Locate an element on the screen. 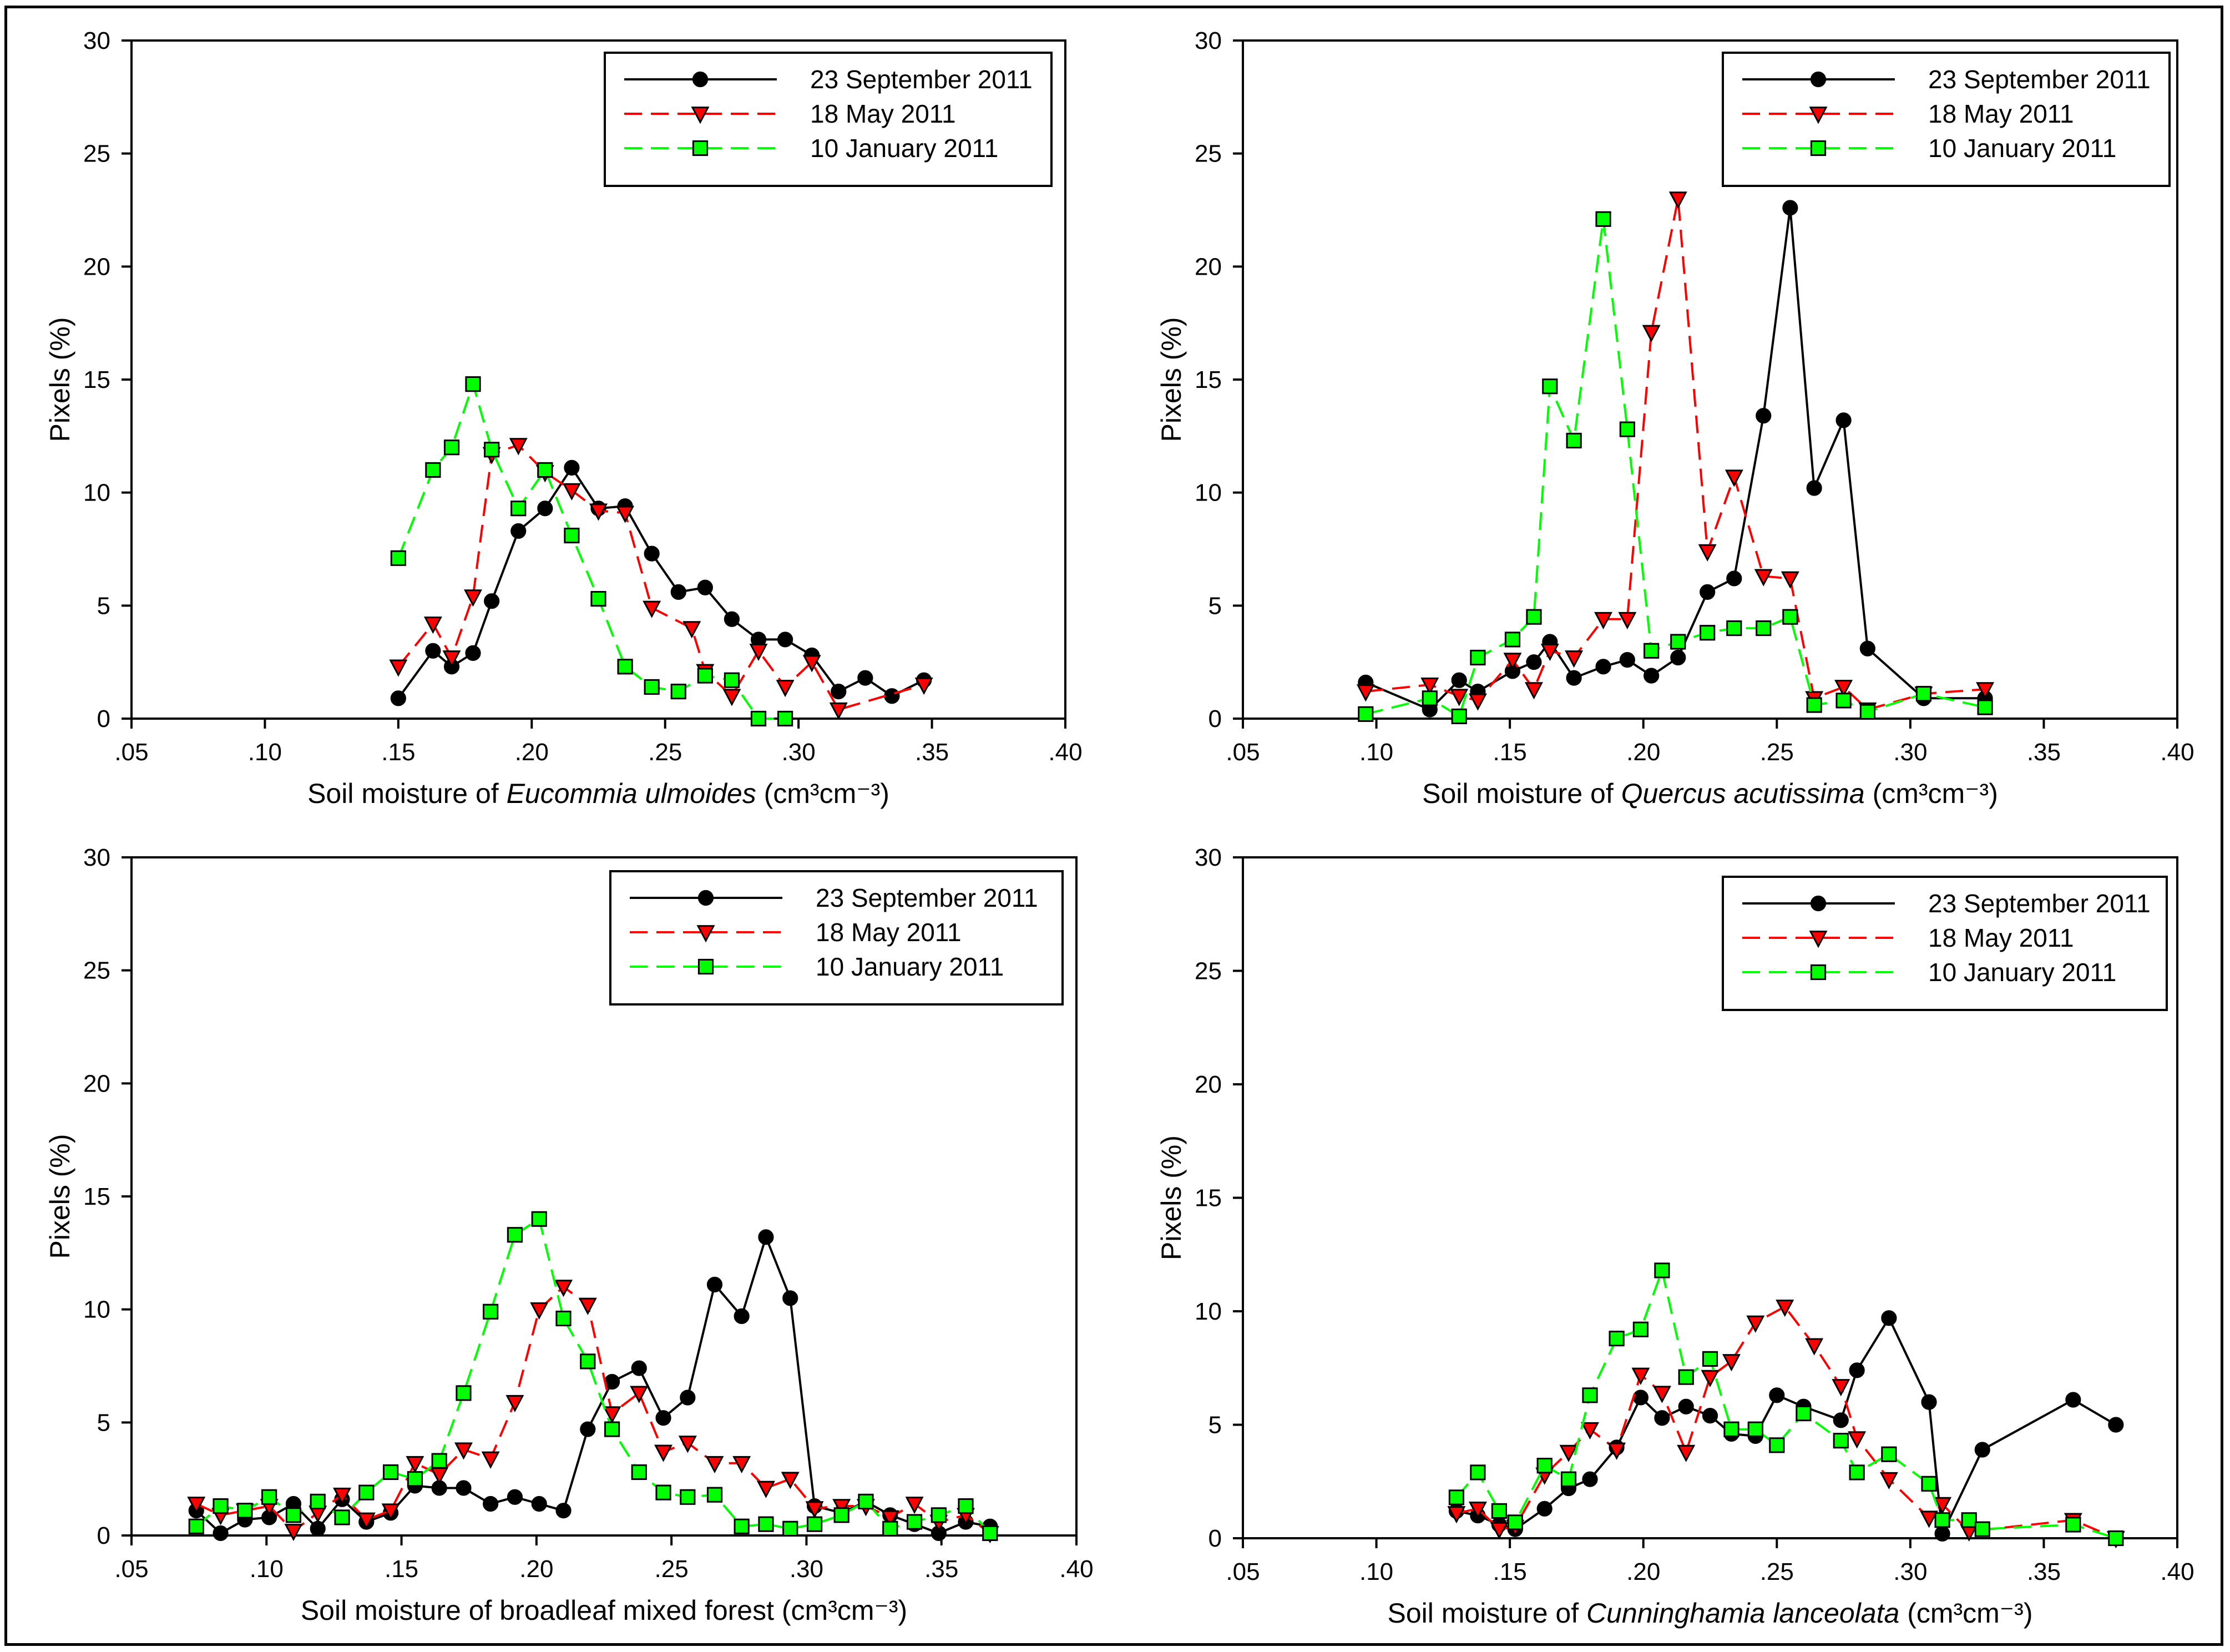 This screenshot has width=2230, height=1652. y-axis-label: Pixels (%) is located at coordinates (1171, 1197).